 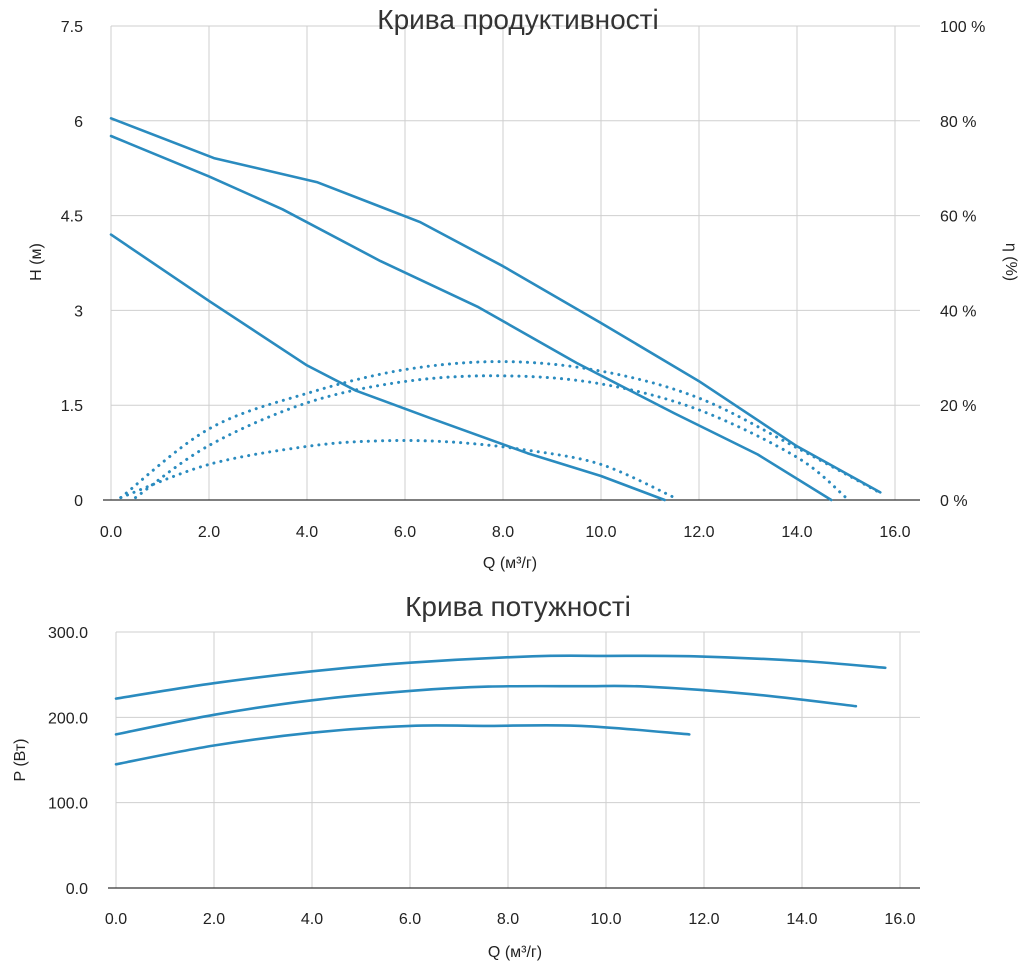 I want to click on y2-tick-label: 20 %, so click(x=958, y=406).